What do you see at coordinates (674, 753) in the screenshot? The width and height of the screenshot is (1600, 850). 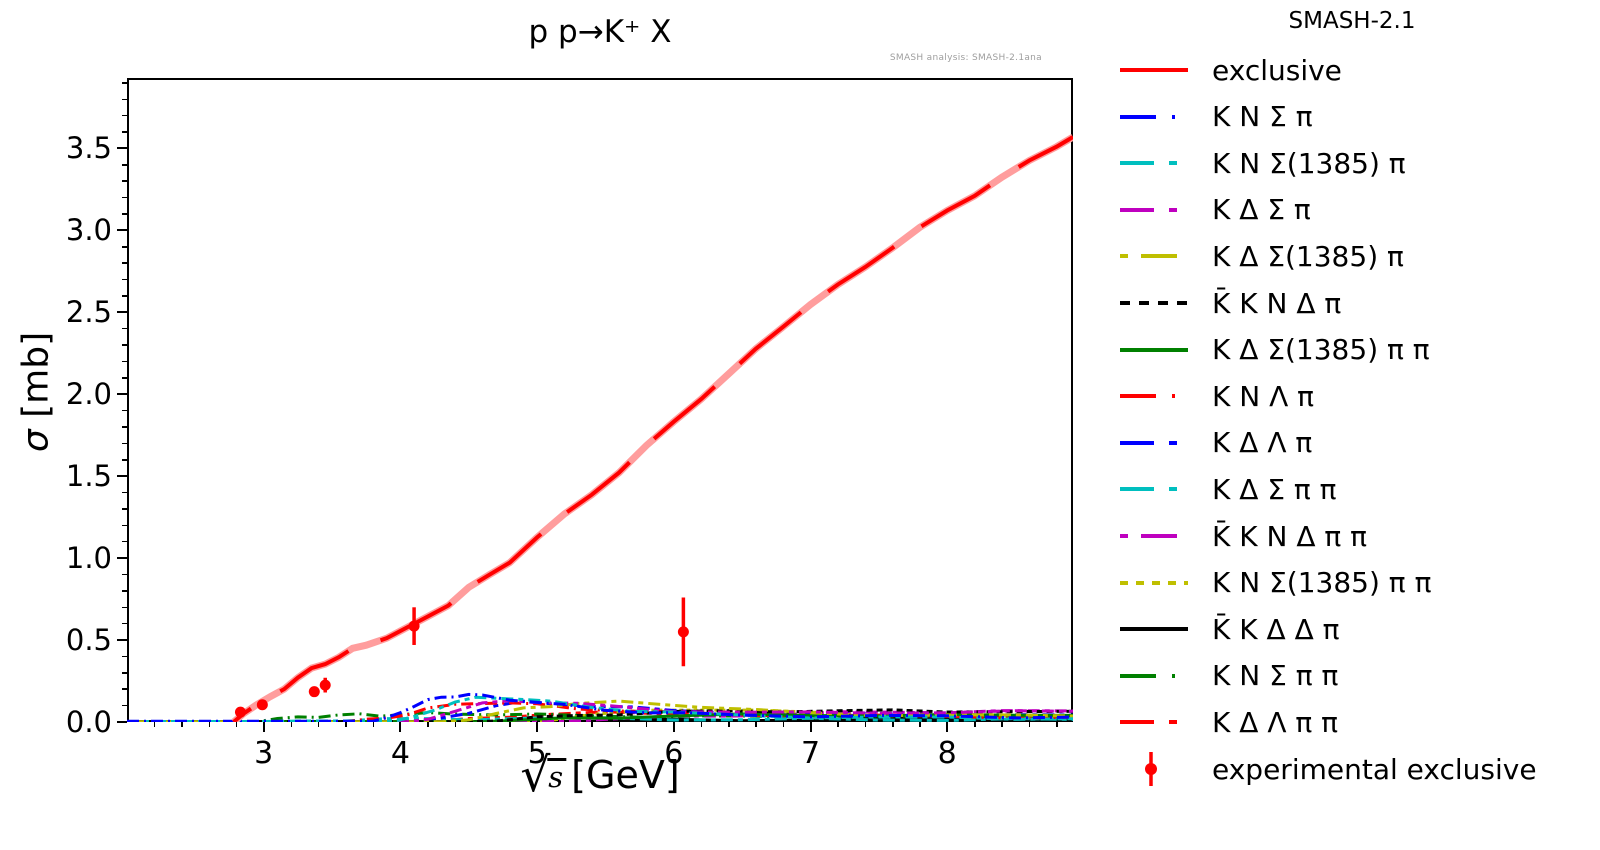 I see `x-tick-label: 6` at bounding box center [674, 753].